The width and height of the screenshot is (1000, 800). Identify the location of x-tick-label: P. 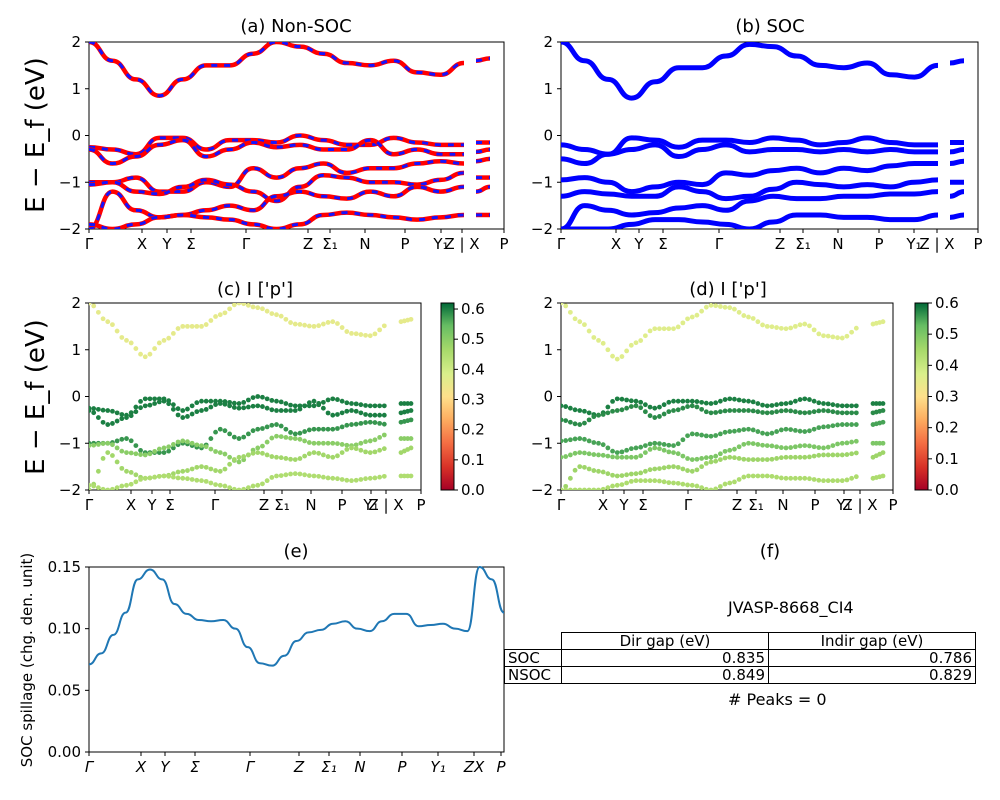
(501, 767).